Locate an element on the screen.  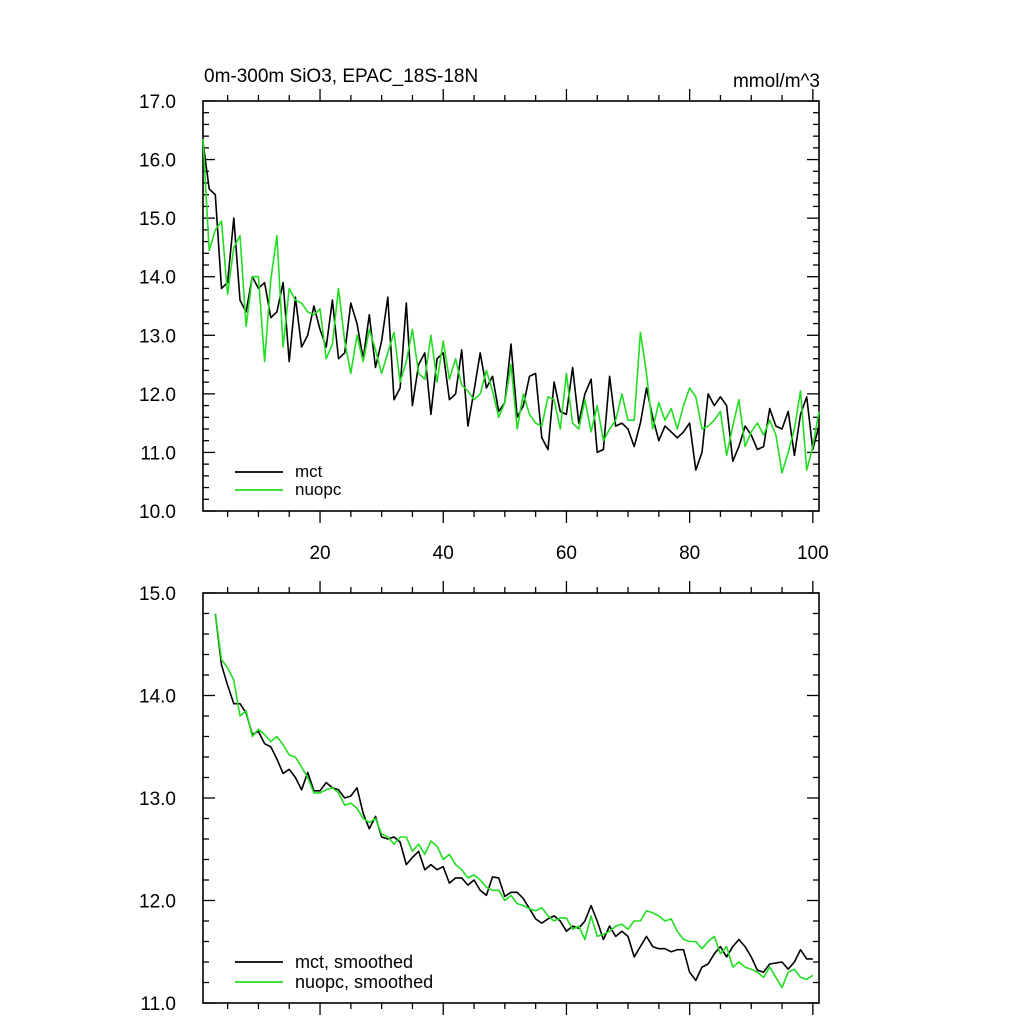
x-tick-label: 80 is located at coordinates (689, 553).